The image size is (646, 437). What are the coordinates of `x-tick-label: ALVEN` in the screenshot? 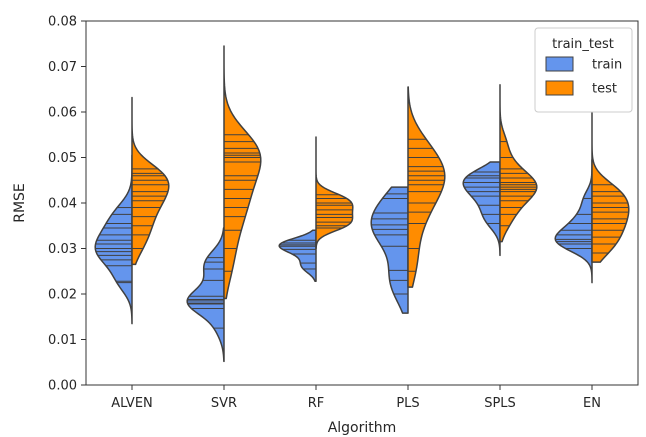 It's located at (132, 403).